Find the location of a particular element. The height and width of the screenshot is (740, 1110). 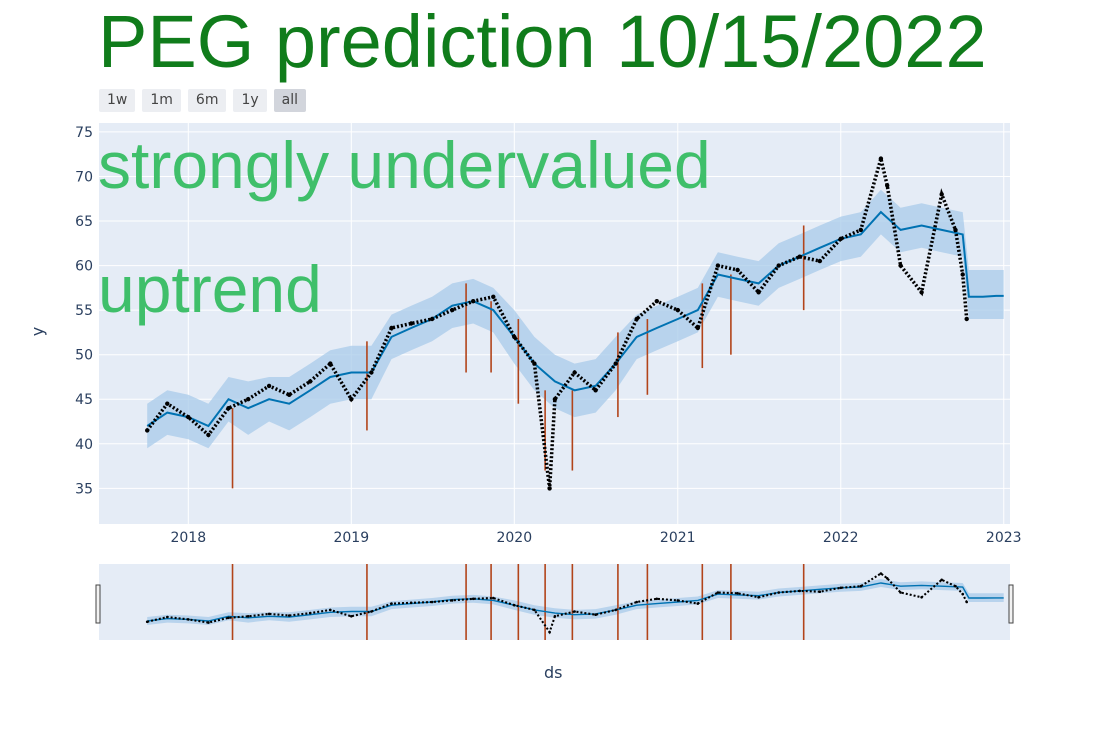

annotation-trend: uptrend is located at coordinates (210, 289).